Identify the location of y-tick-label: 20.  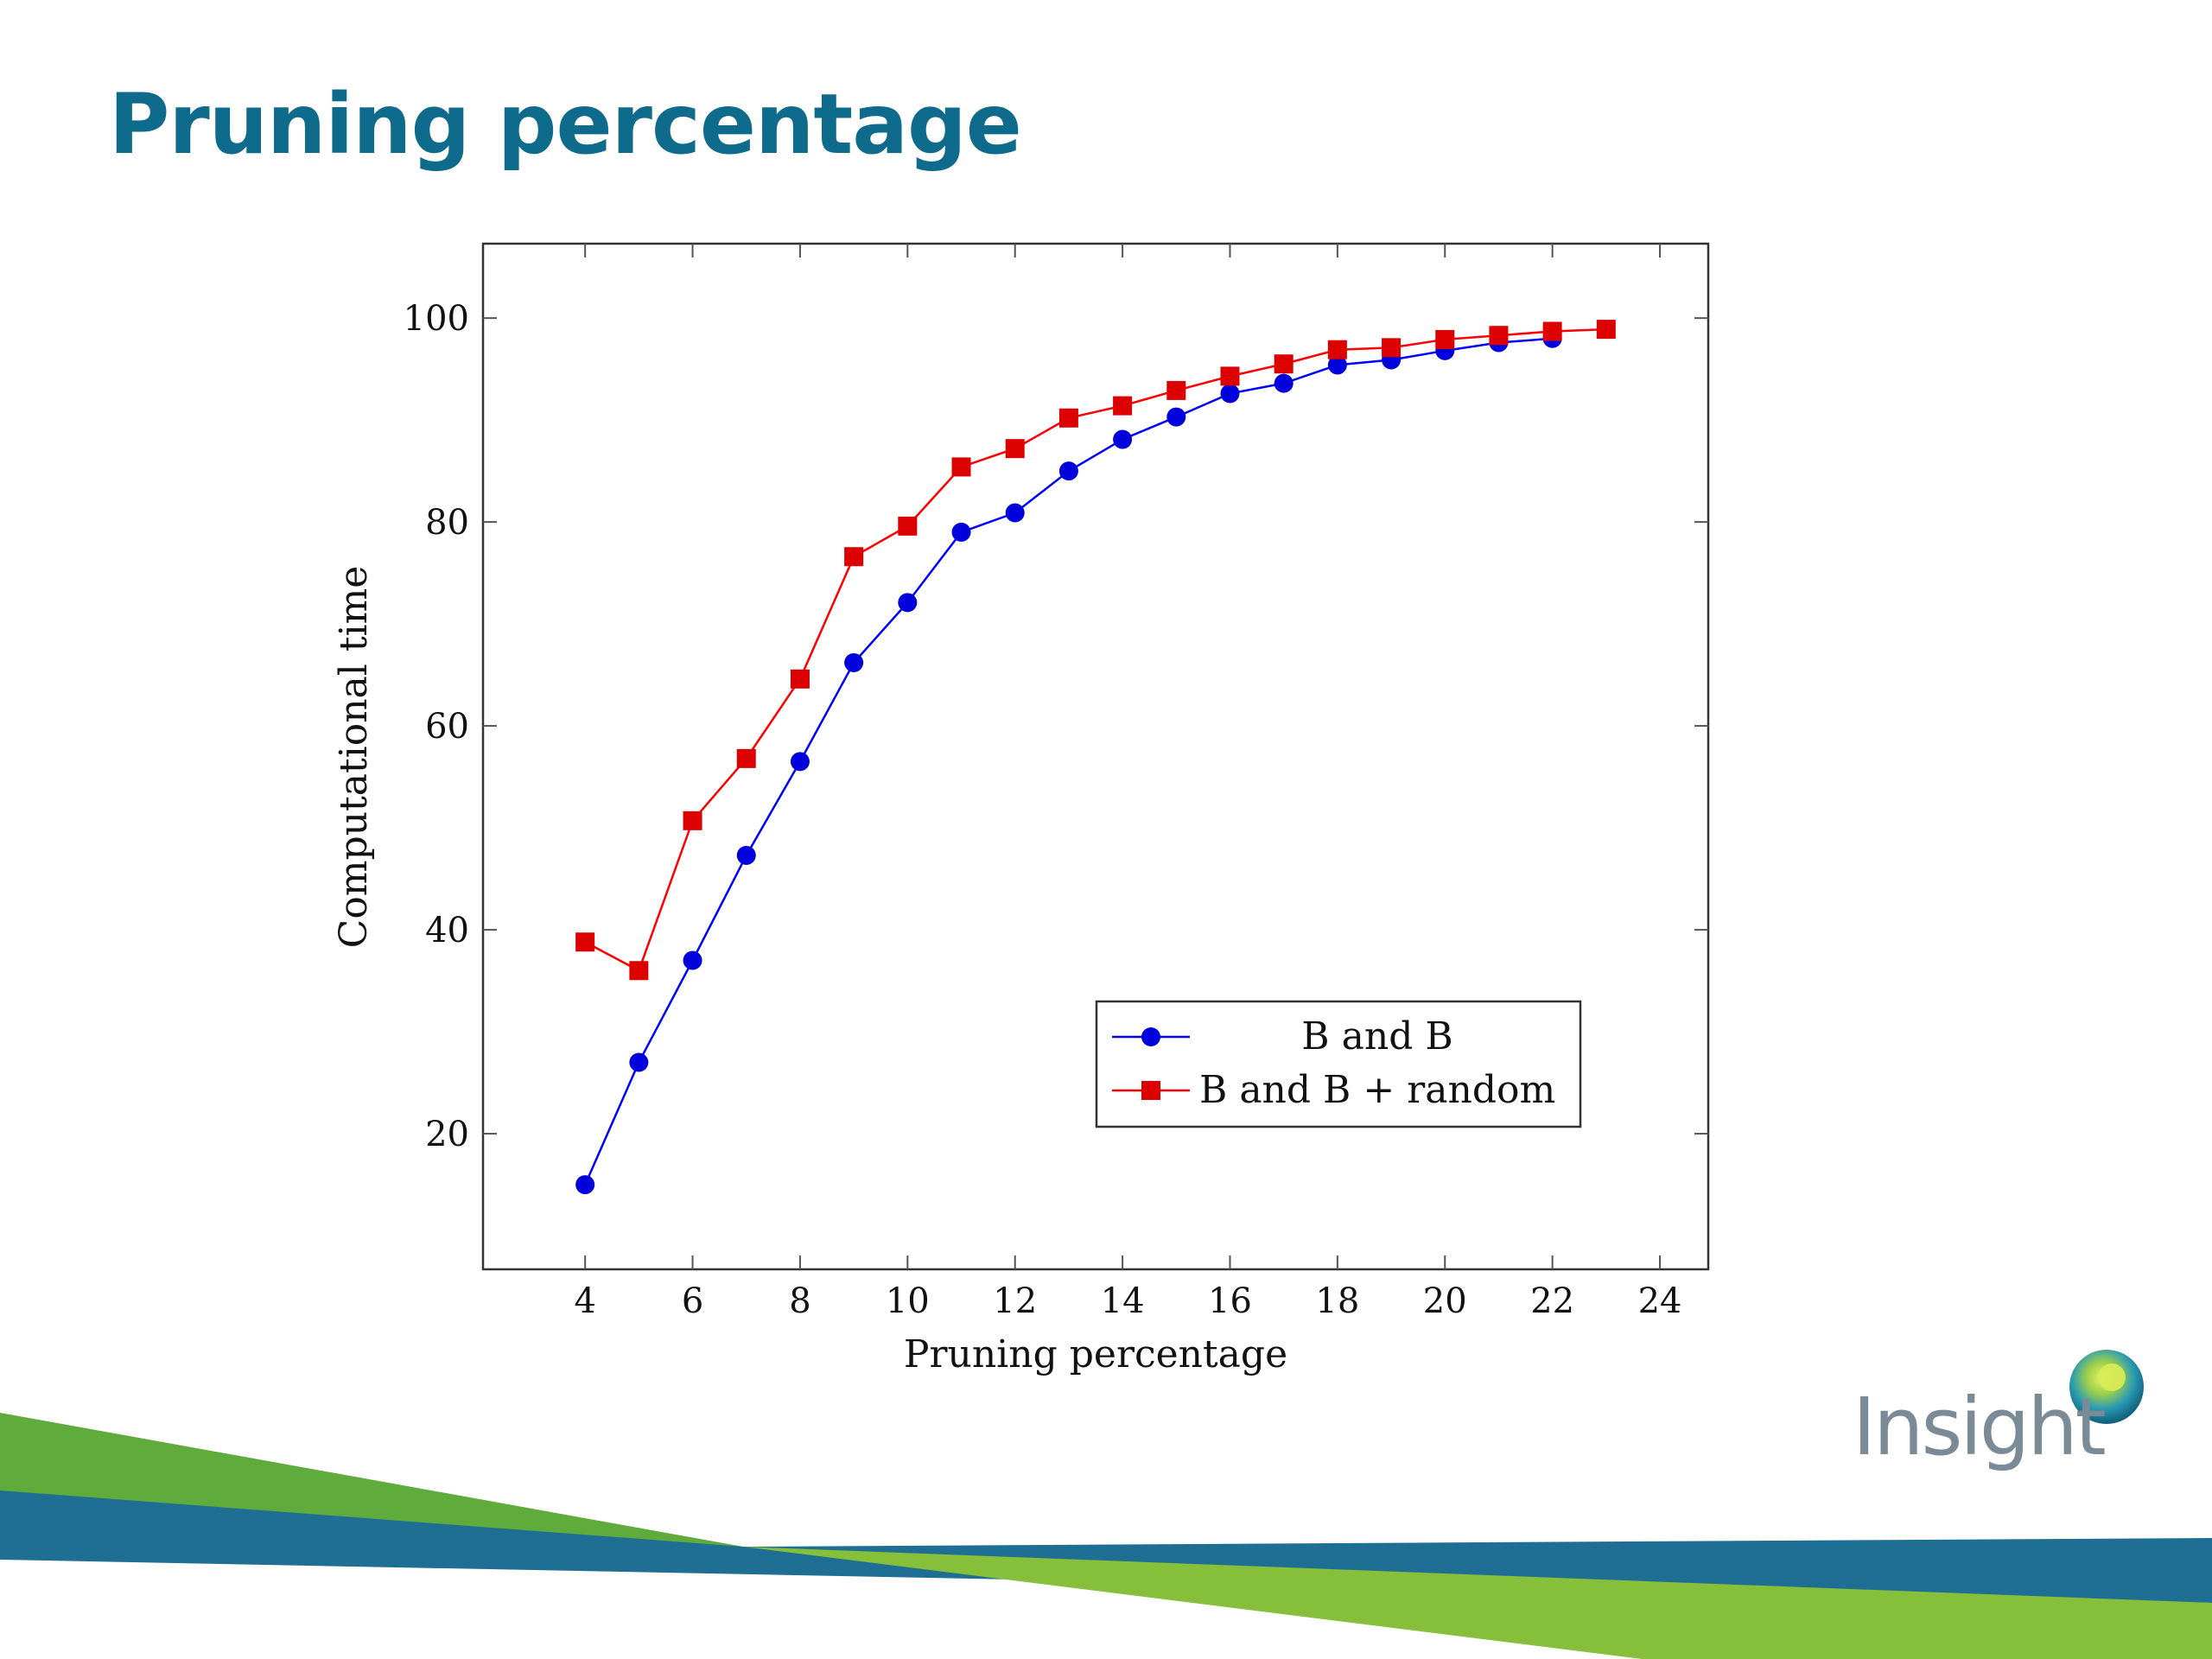
(447, 1134).